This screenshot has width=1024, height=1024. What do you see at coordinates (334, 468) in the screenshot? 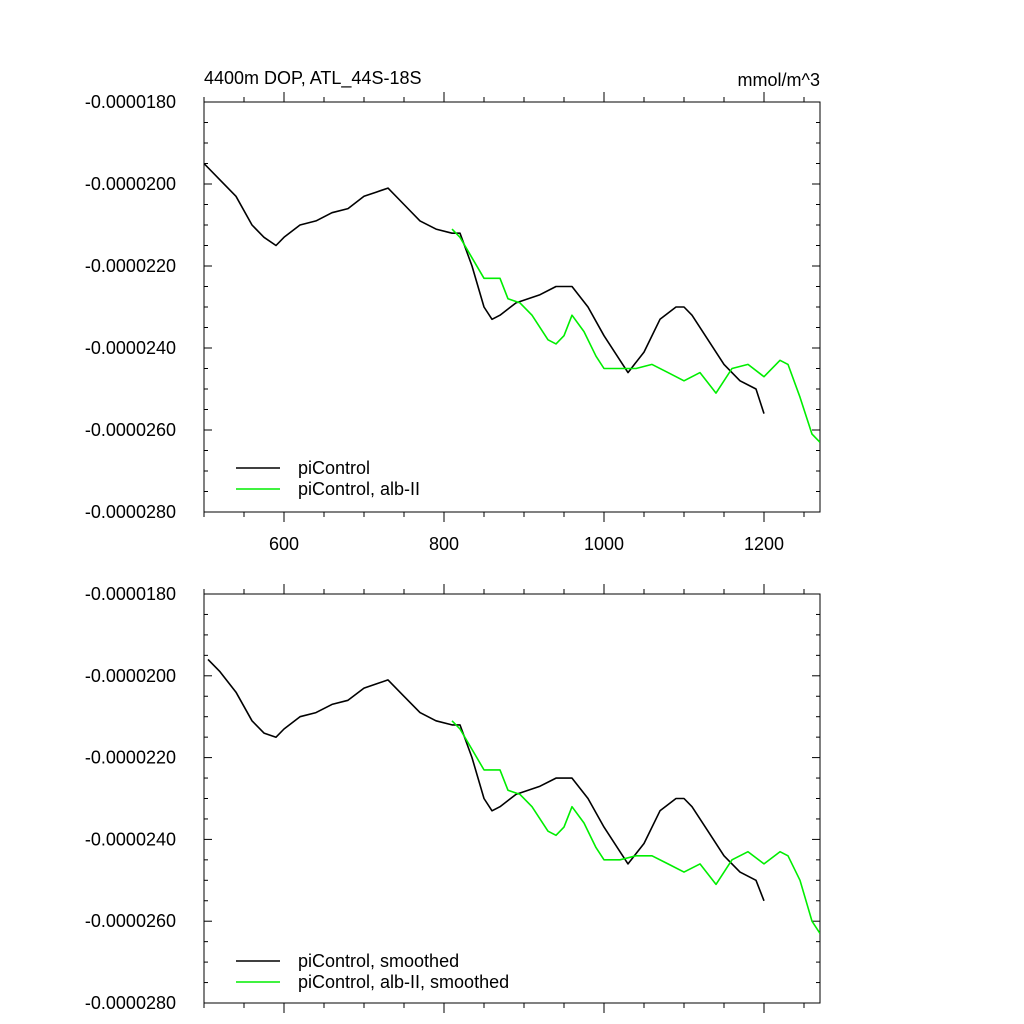
I see `legend-label: piControl` at bounding box center [334, 468].